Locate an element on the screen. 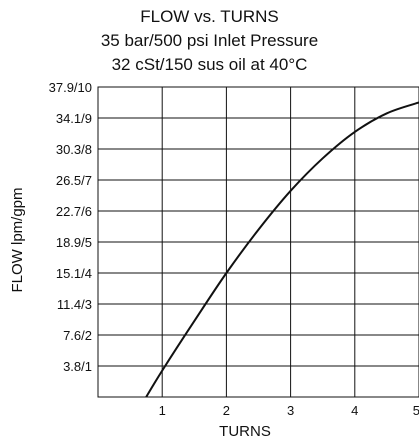  x-tick-labels: 1 2 3 4 5 is located at coordinates (289, 410).